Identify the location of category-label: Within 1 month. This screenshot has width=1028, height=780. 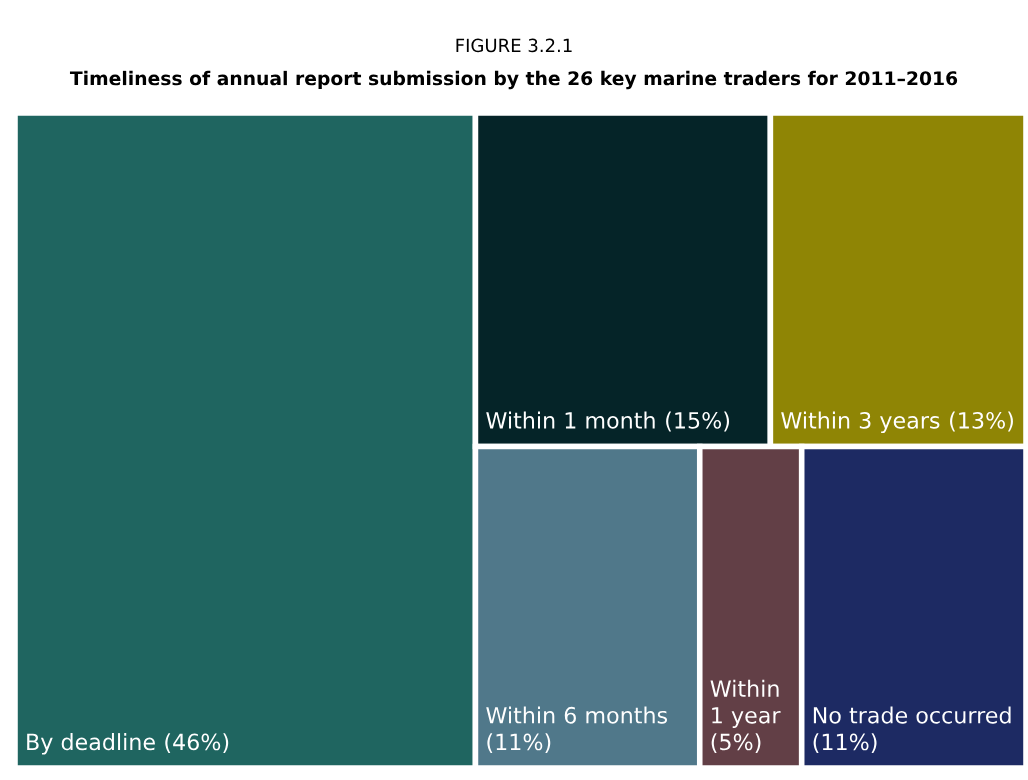
(570, 420).